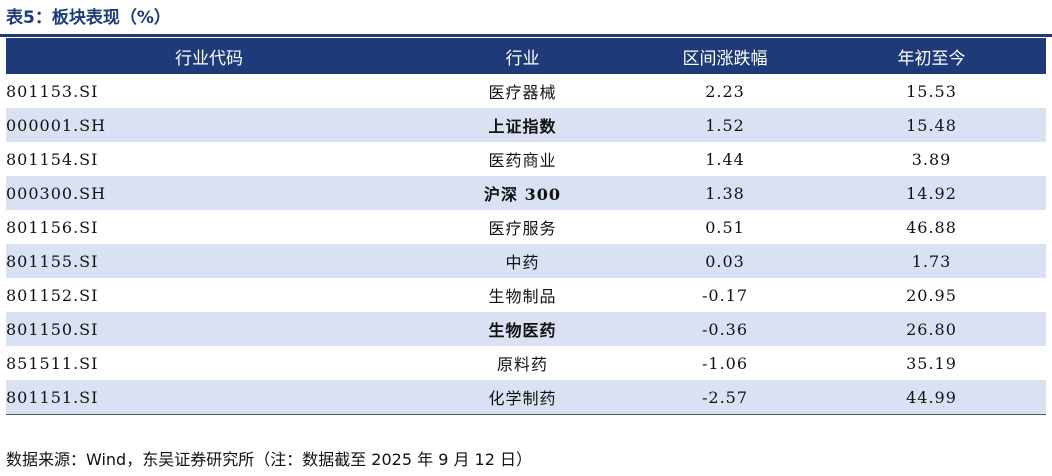  I want to click on cell-industry: 沪深 300, so click(522, 193).